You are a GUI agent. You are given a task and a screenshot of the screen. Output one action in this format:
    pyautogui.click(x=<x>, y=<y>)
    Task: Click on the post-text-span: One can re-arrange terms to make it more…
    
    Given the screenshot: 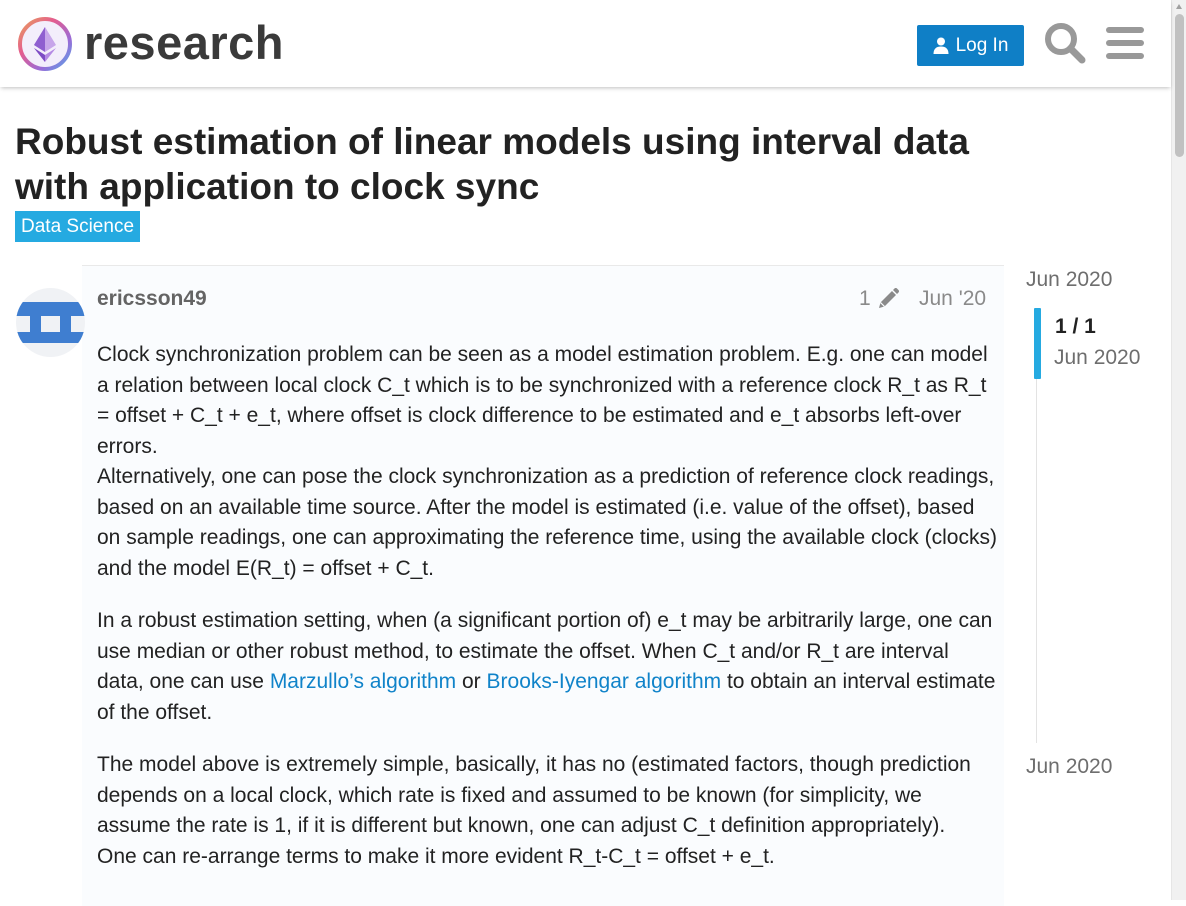 What is the action you would take?
    pyautogui.click(x=436, y=856)
    